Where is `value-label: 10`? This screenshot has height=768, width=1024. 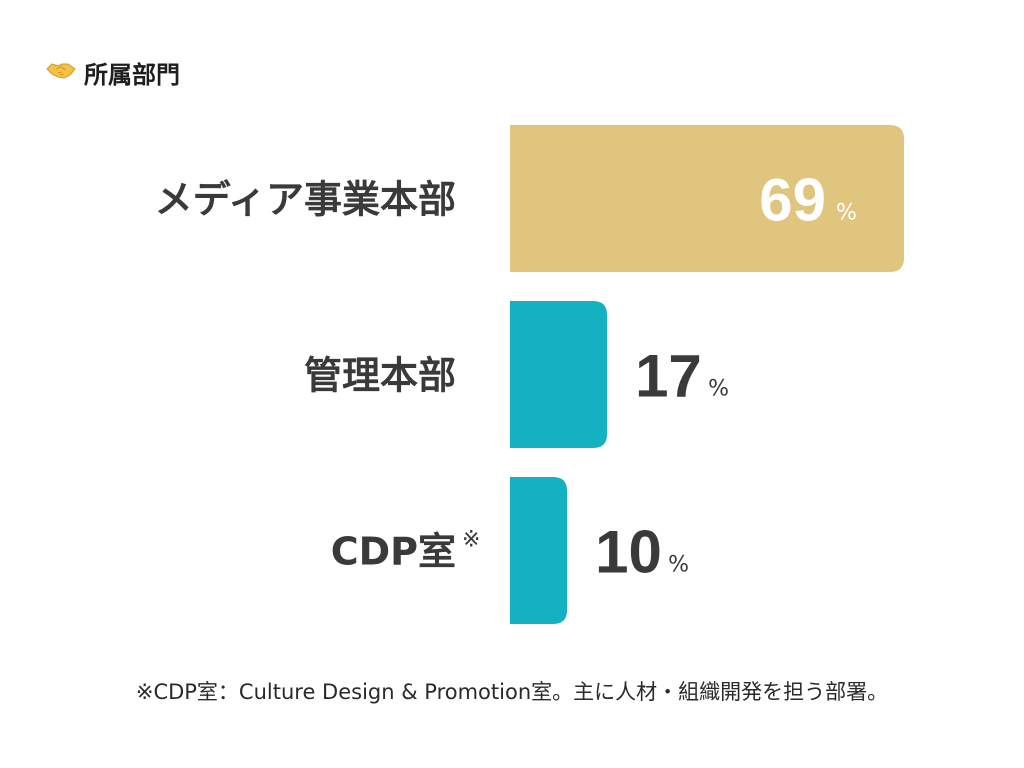 value-label: 10 is located at coordinates (628, 552).